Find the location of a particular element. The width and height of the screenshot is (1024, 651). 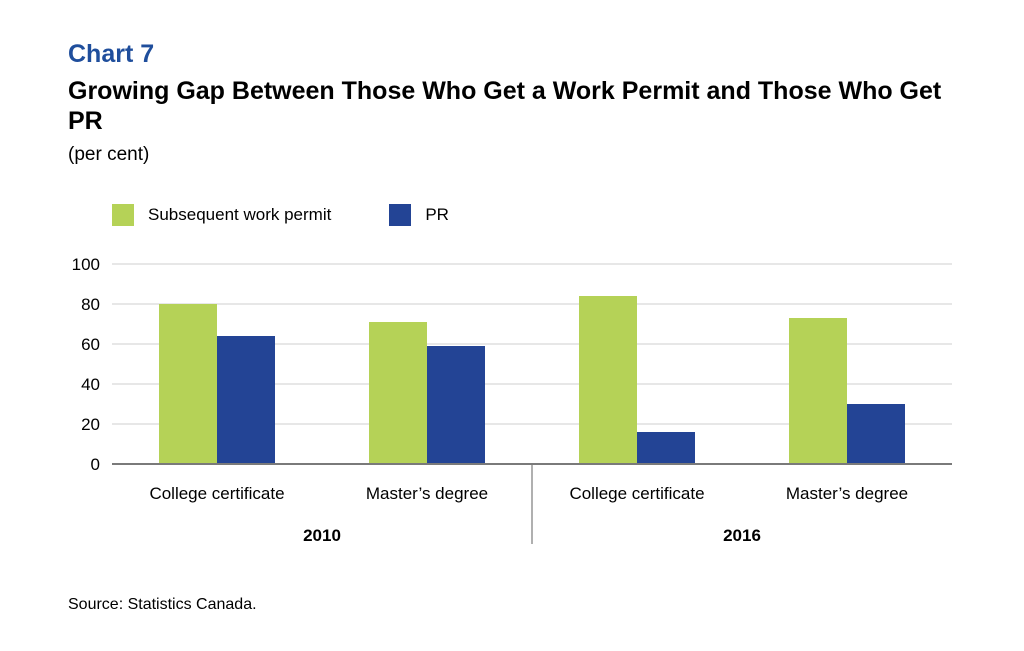

x-group-label: 2016 is located at coordinates (742, 535).